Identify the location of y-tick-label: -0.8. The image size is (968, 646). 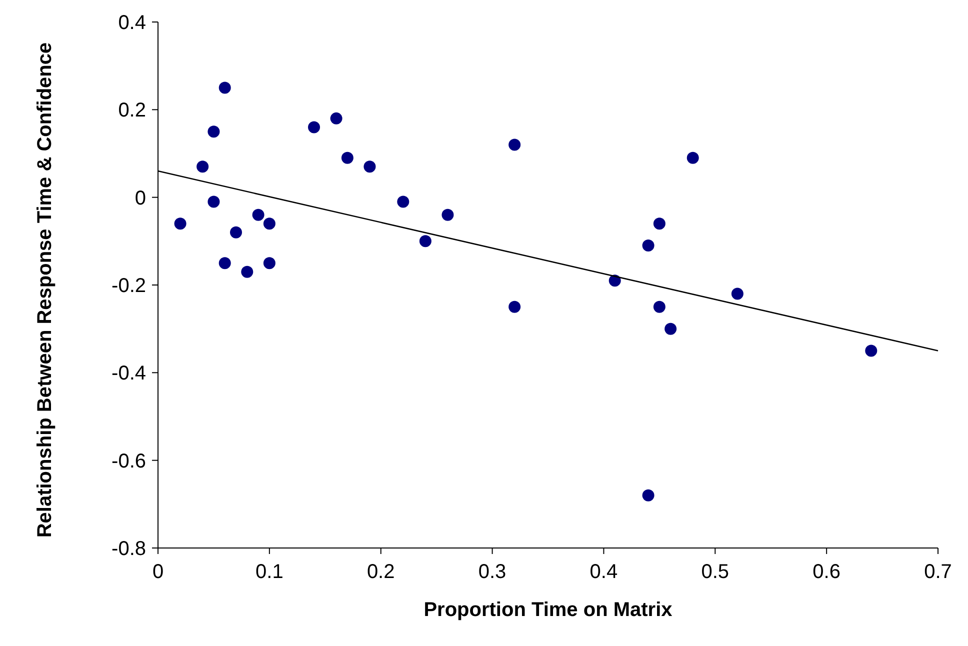
(129, 549).